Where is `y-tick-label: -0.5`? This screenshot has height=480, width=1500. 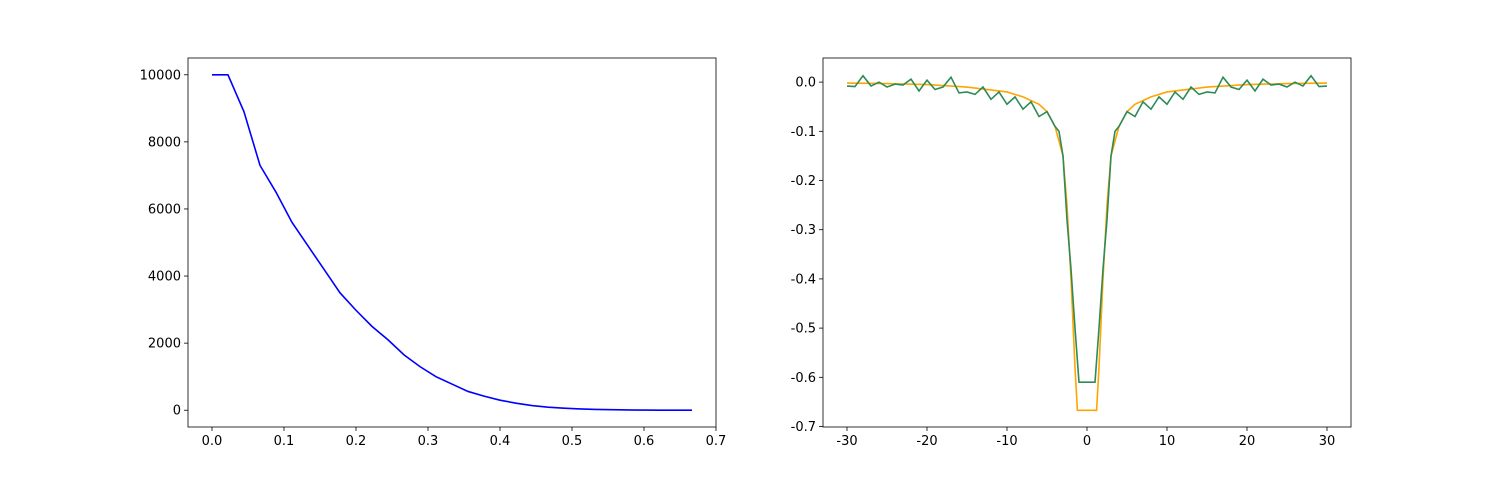
y-tick-label: -0.5 is located at coordinates (803, 329).